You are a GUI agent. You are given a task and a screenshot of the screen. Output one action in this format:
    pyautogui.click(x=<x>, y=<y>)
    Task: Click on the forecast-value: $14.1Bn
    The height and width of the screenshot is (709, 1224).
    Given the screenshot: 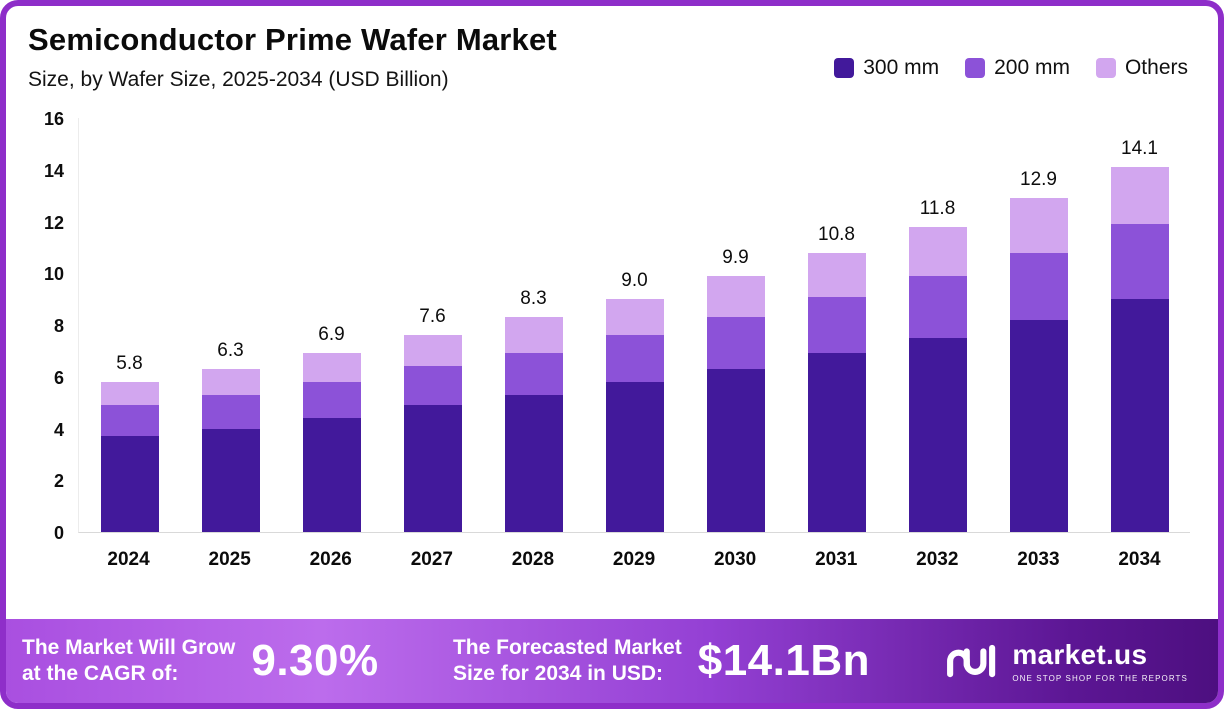 What is the action you would take?
    pyautogui.click(x=783, y=660)
    